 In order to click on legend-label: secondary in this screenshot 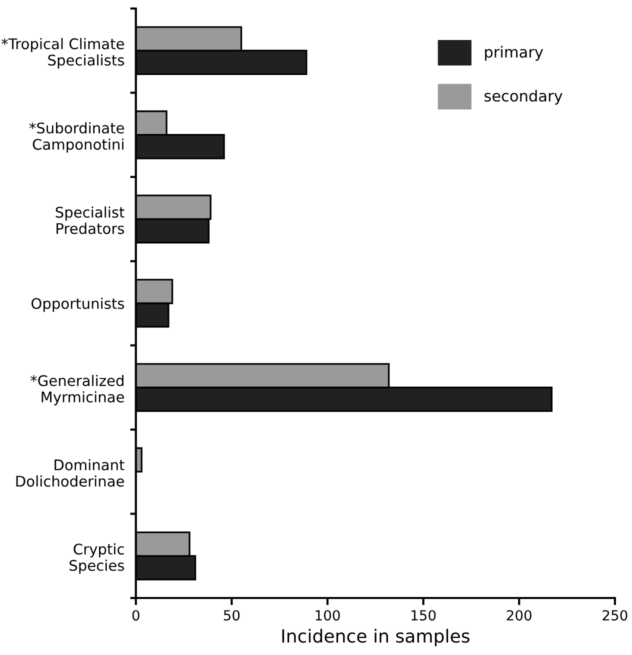, I will do `click(523, 97)`.